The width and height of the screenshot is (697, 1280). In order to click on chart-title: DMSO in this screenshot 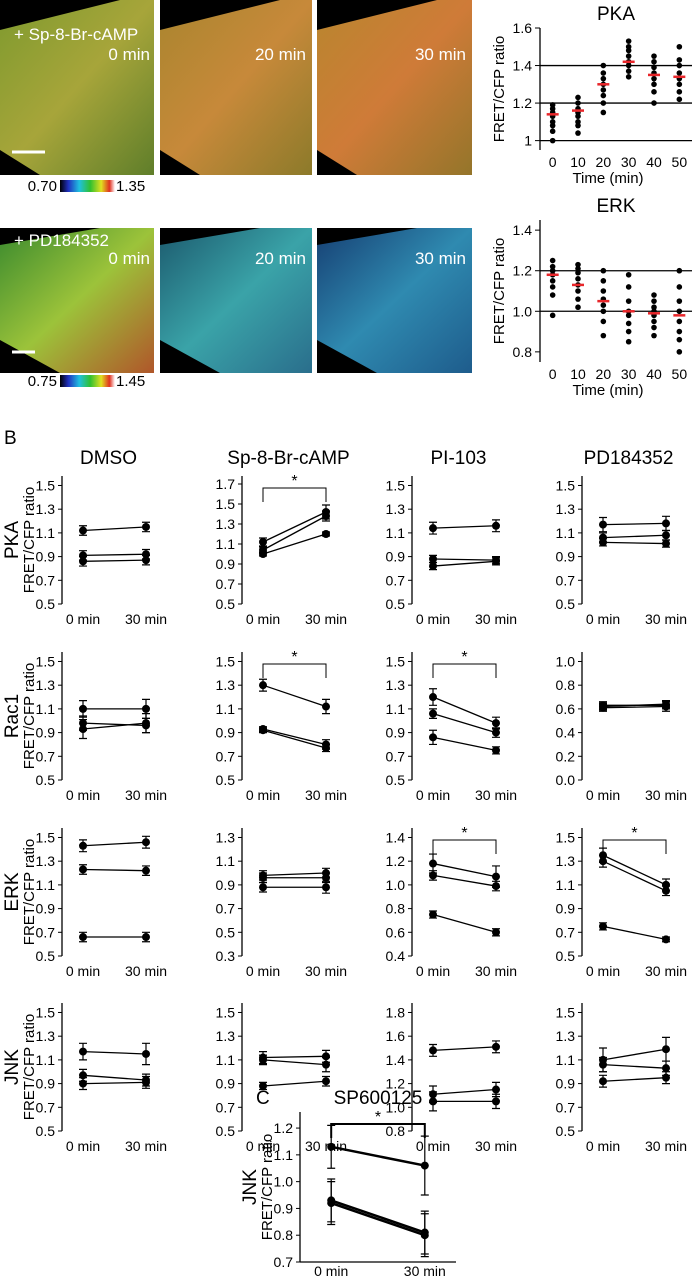, I will do `click(108, 458)`.